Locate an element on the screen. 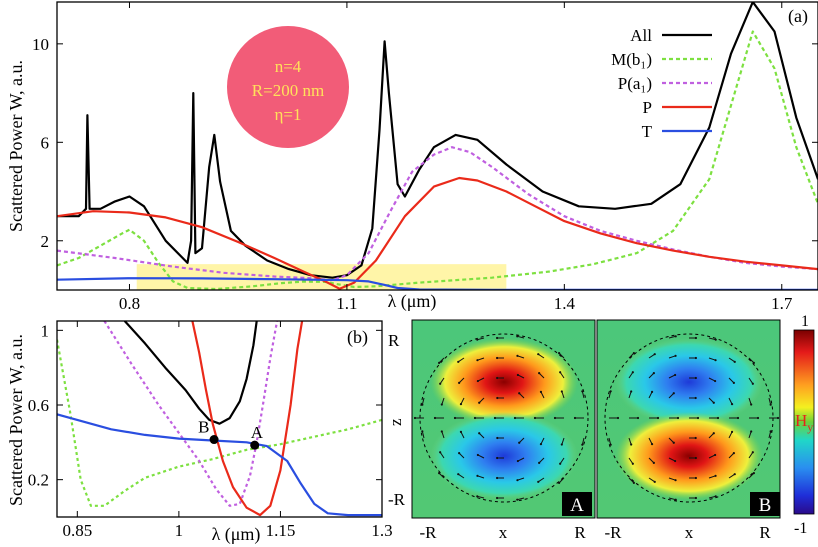  field-a-tag: A is located at coordinates (577, 505).